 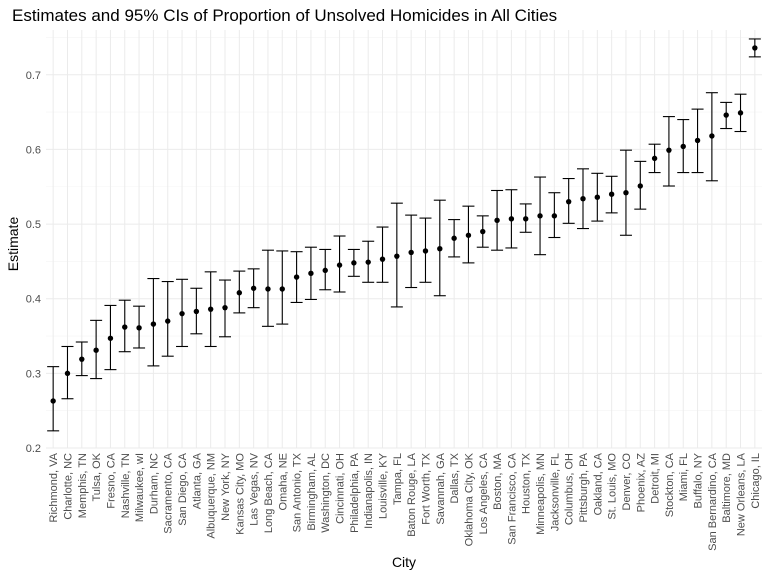 I want to click on y-axis-ticks: 0.2 0.3 0.4 0.5 0.6 0.7, so click(x=33, y=262).